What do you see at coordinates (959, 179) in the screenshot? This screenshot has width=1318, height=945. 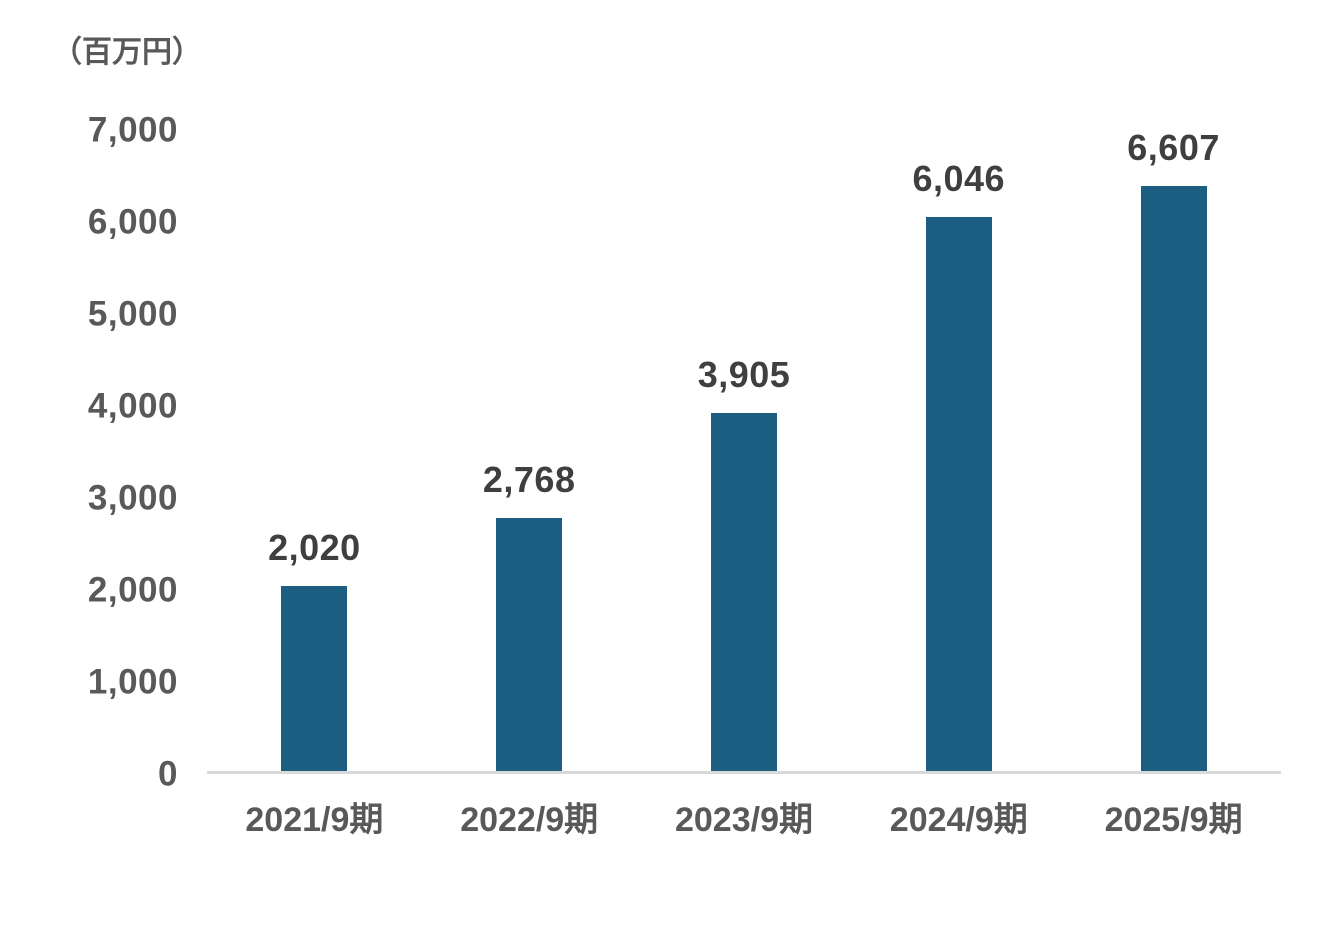 I see `bar-value-label: 6,046` at bounding box center [959, 179].